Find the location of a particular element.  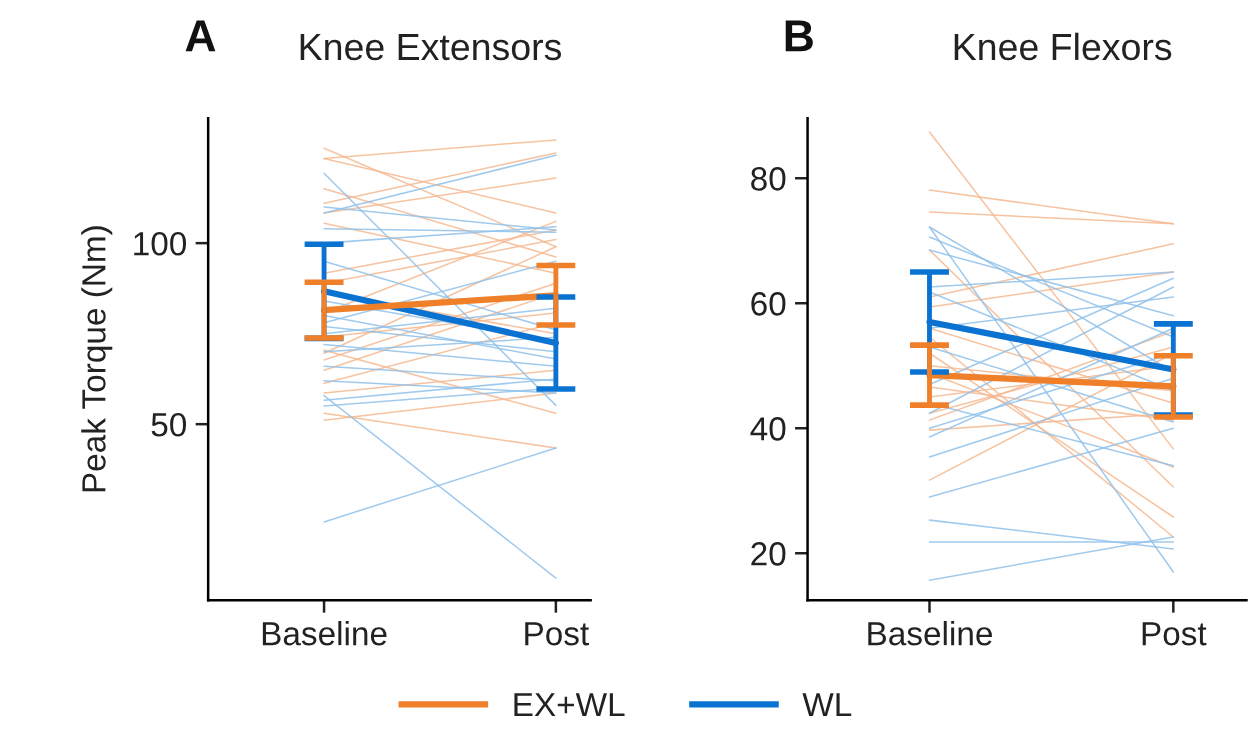

chart-title: Knee Extensors is located at coordinates (431, 47).